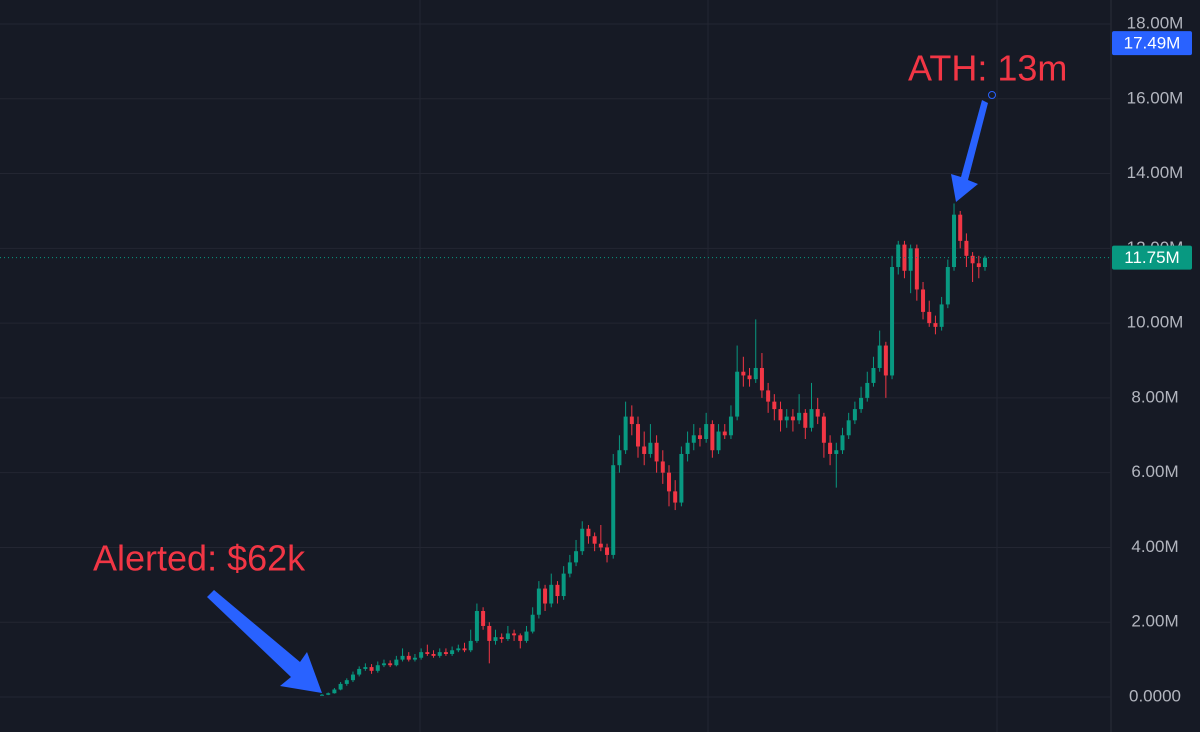 The height and width of the screenshot is (732, 1200). Describe the element at coordinates (1155, 322) in the screenshot. I see `y-tick-label: 10.00M` at that location.